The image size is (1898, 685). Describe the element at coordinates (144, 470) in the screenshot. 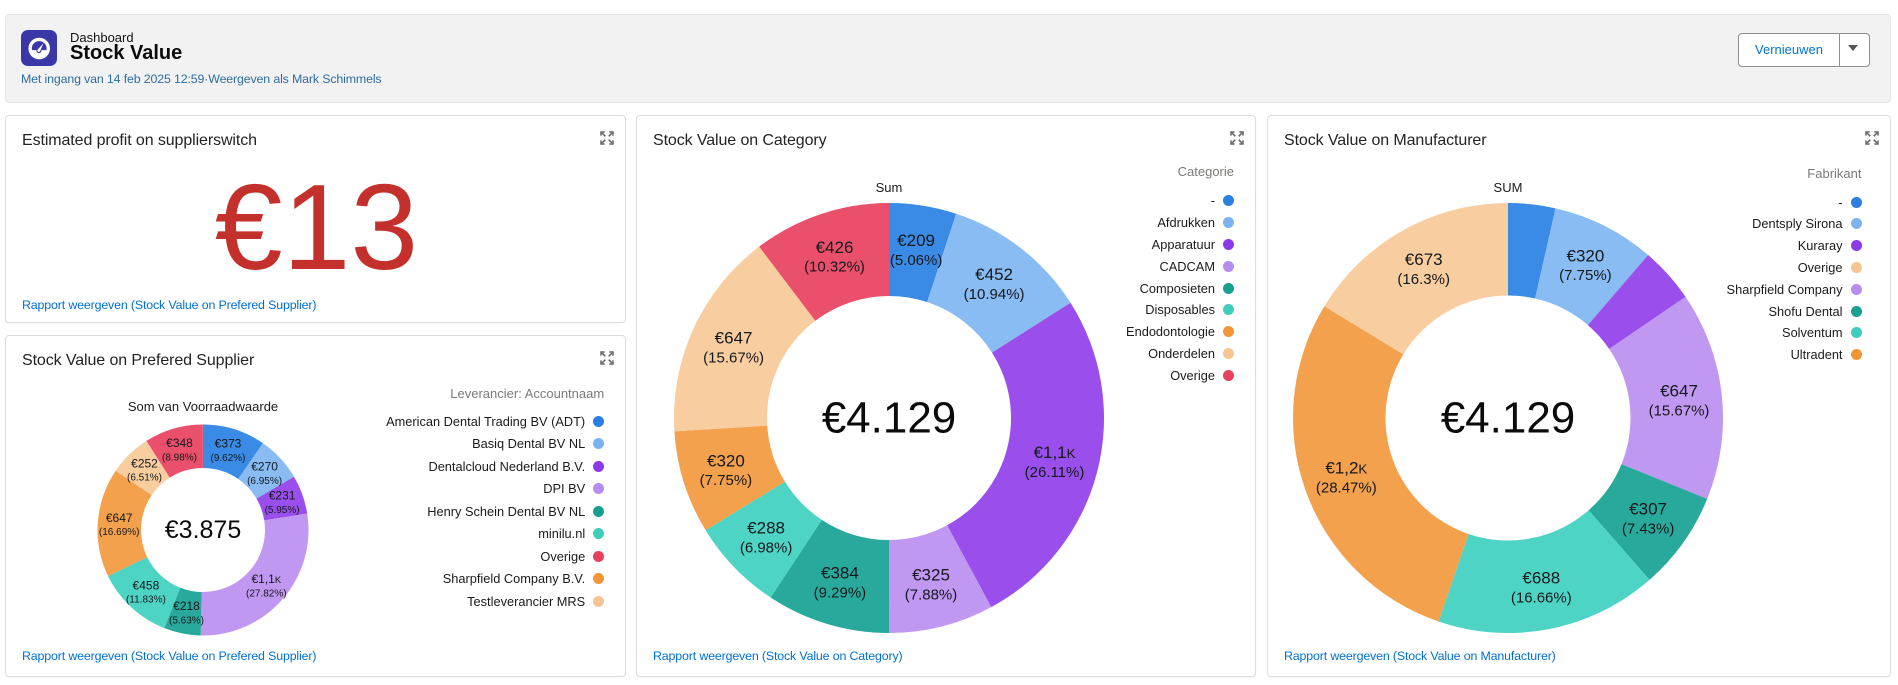

I see `svg-text:€252(6.51%): €252 (6.51%)` at that location.